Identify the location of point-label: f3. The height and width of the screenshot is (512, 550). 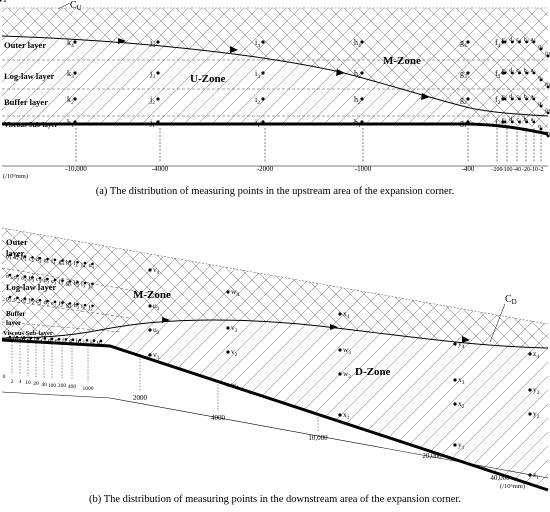
(61, 283).